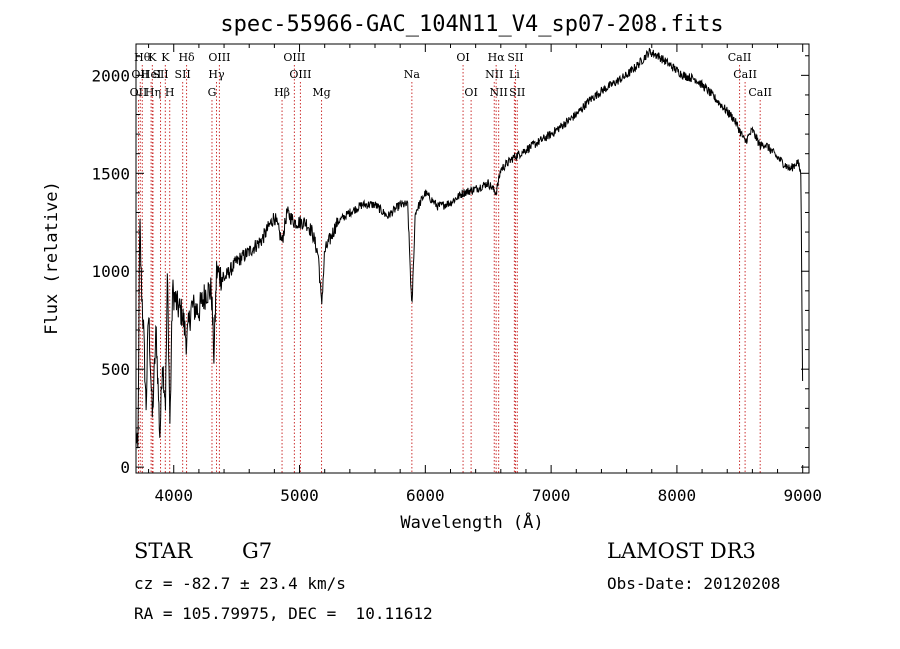 Image resolution: width=900 pixels, height=649 pixels. Describe the element at coordinates (125, 467) in the screenshot. I see `y-tick-label: 0` at that location.